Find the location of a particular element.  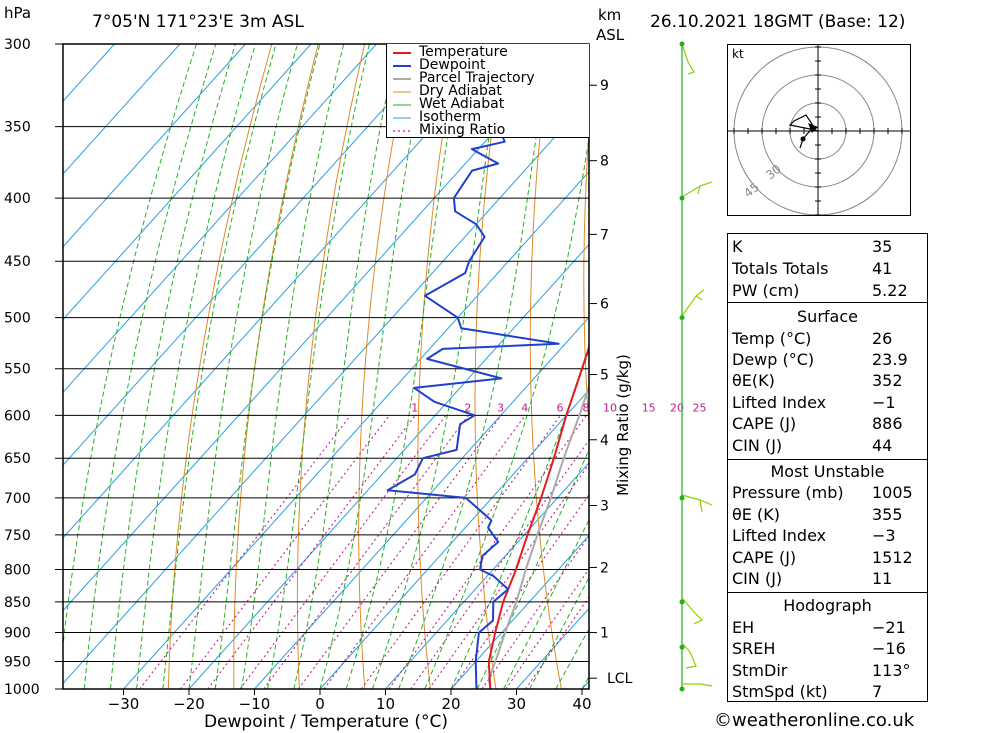

mixing-ratio-axis-title: Mixing Ratio (g/kg) is located at coordinates (623, 425).